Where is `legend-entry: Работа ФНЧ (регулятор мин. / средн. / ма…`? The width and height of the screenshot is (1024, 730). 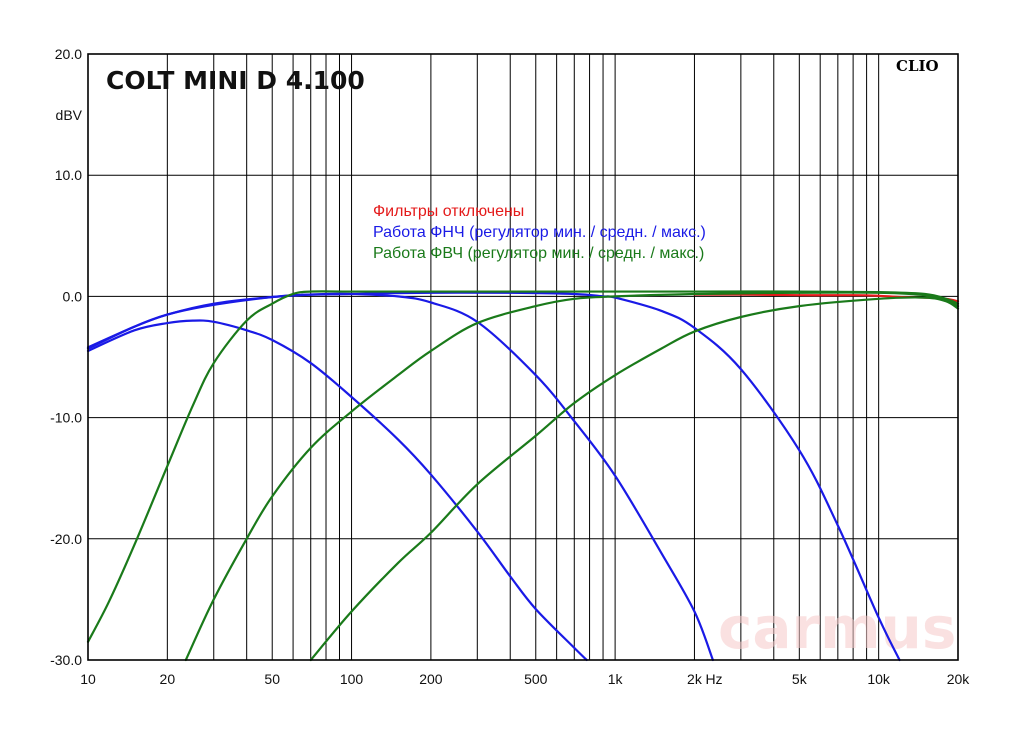
legend-entry: Работа ФНЧ (регулятор мин. / средн. / ма… is located at coordinates (539, 232).